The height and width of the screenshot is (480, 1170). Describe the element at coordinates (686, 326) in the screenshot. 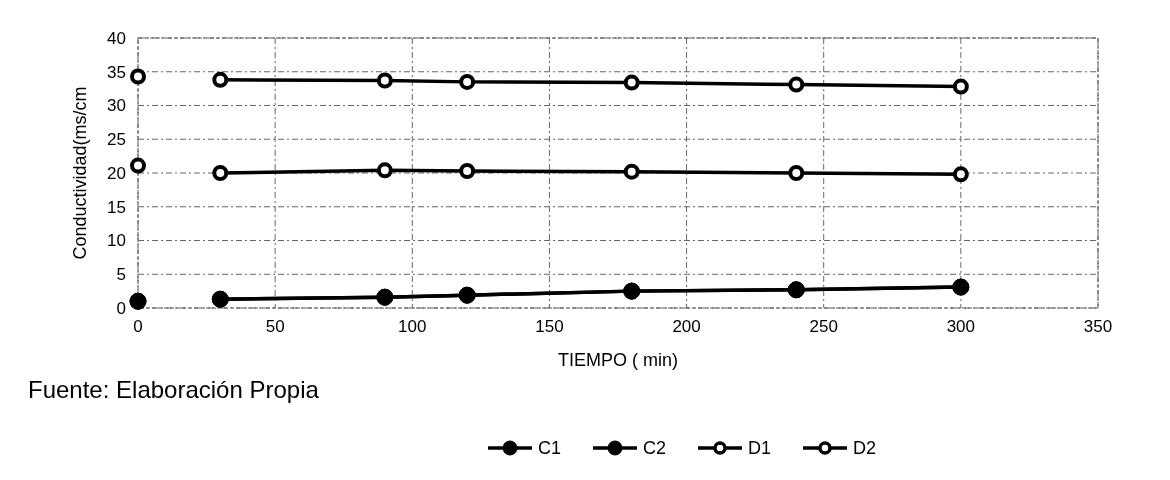

I see `x-tick-label: 200` at that location.